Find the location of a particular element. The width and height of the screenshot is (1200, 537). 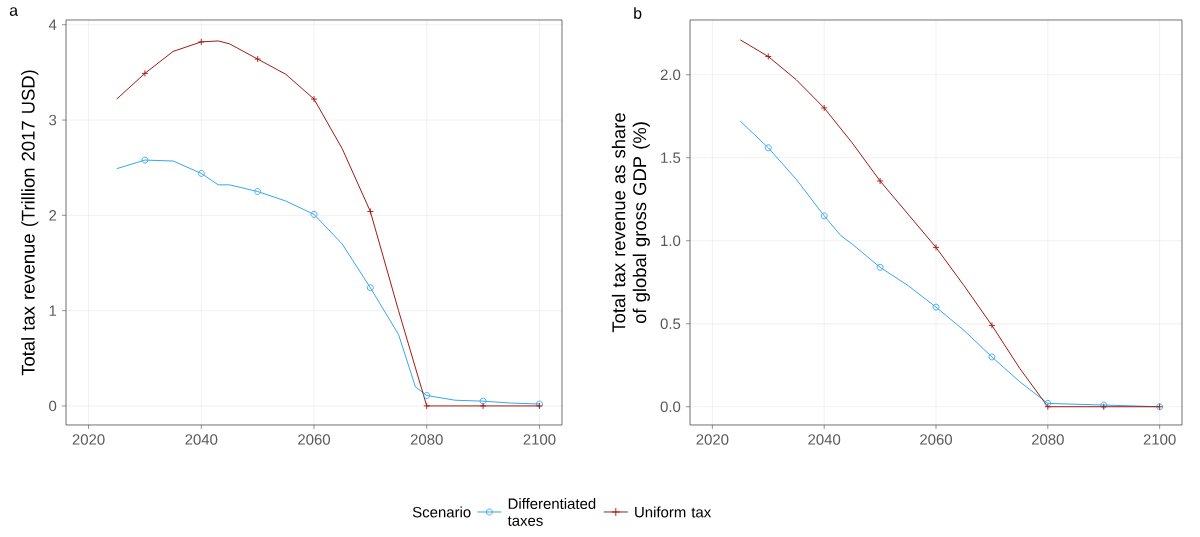

text: b is located at coordinates (638, 13).